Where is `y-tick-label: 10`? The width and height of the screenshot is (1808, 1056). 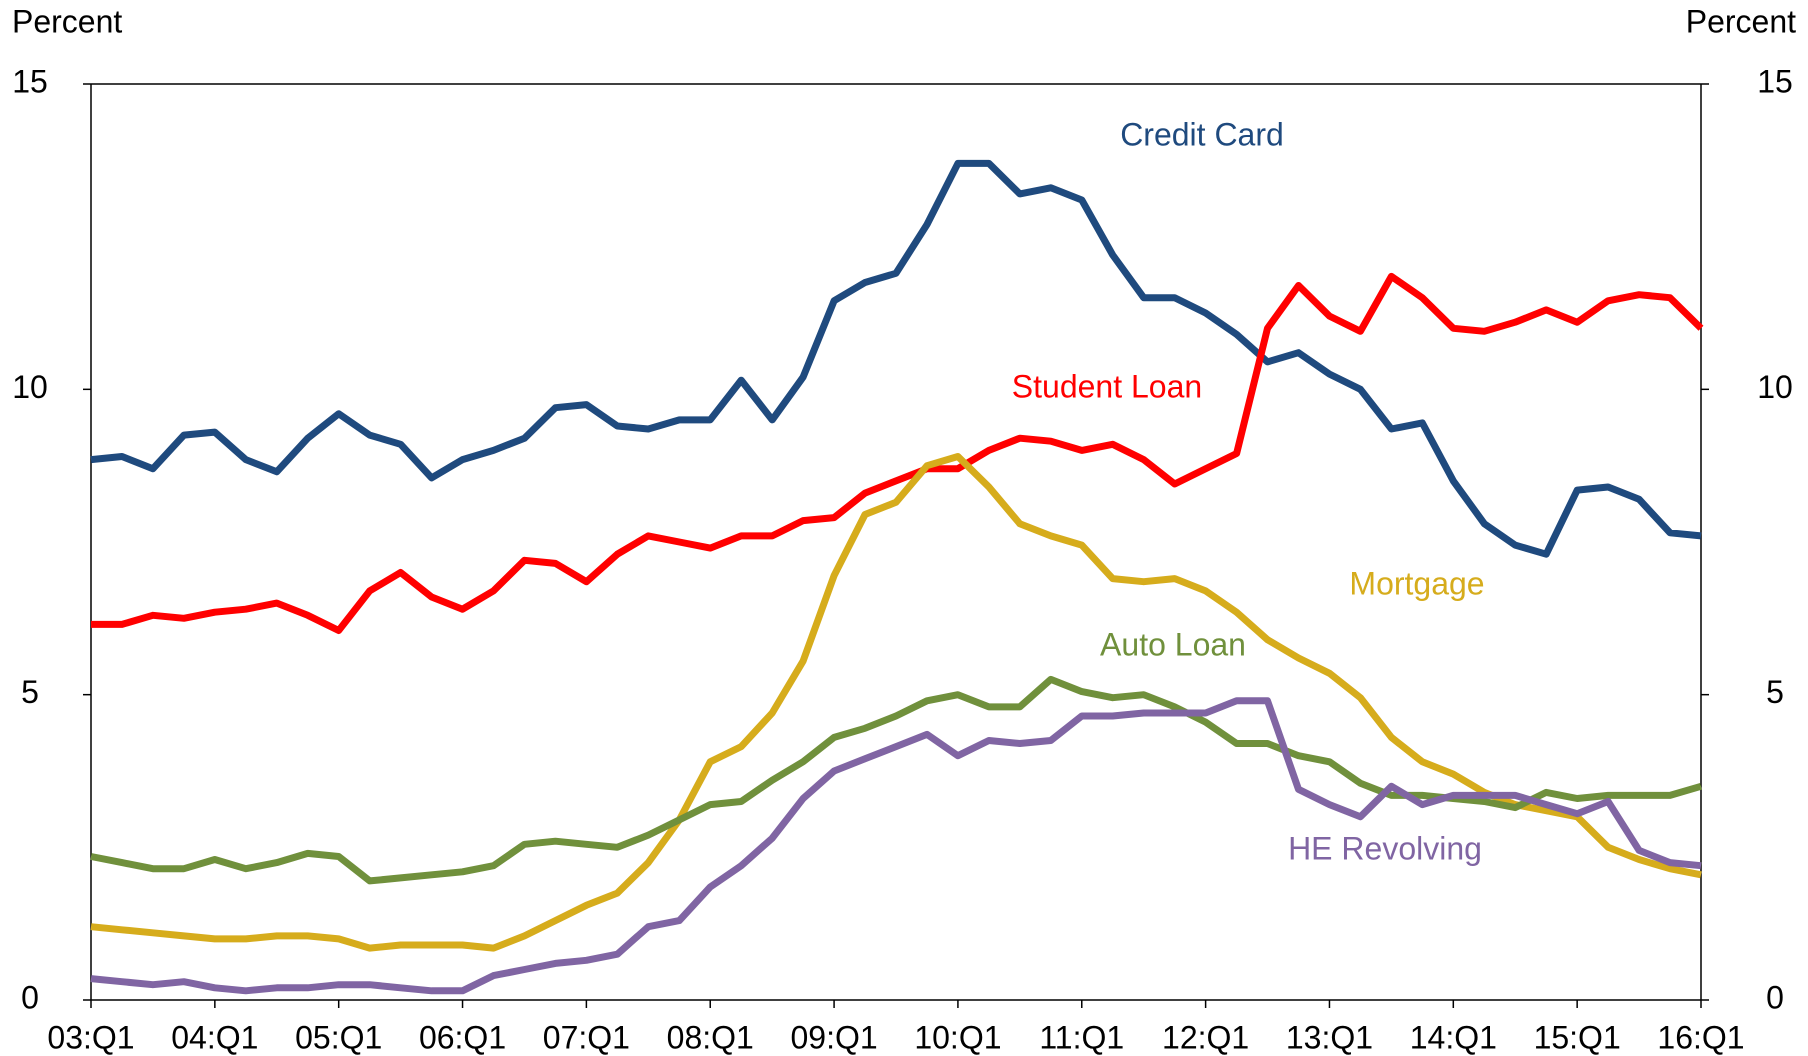
y-tick-label: 10 is located at coordinates (30, 387).